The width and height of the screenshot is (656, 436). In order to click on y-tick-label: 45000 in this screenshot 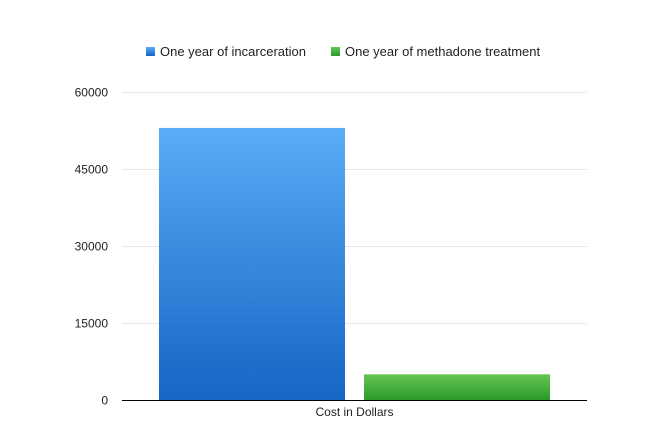, I will do `click(92, 170)`.